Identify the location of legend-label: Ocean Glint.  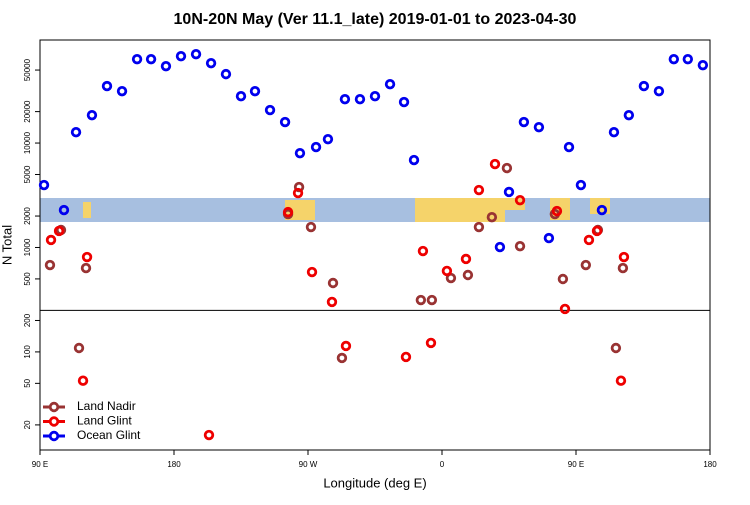
(109, 435).